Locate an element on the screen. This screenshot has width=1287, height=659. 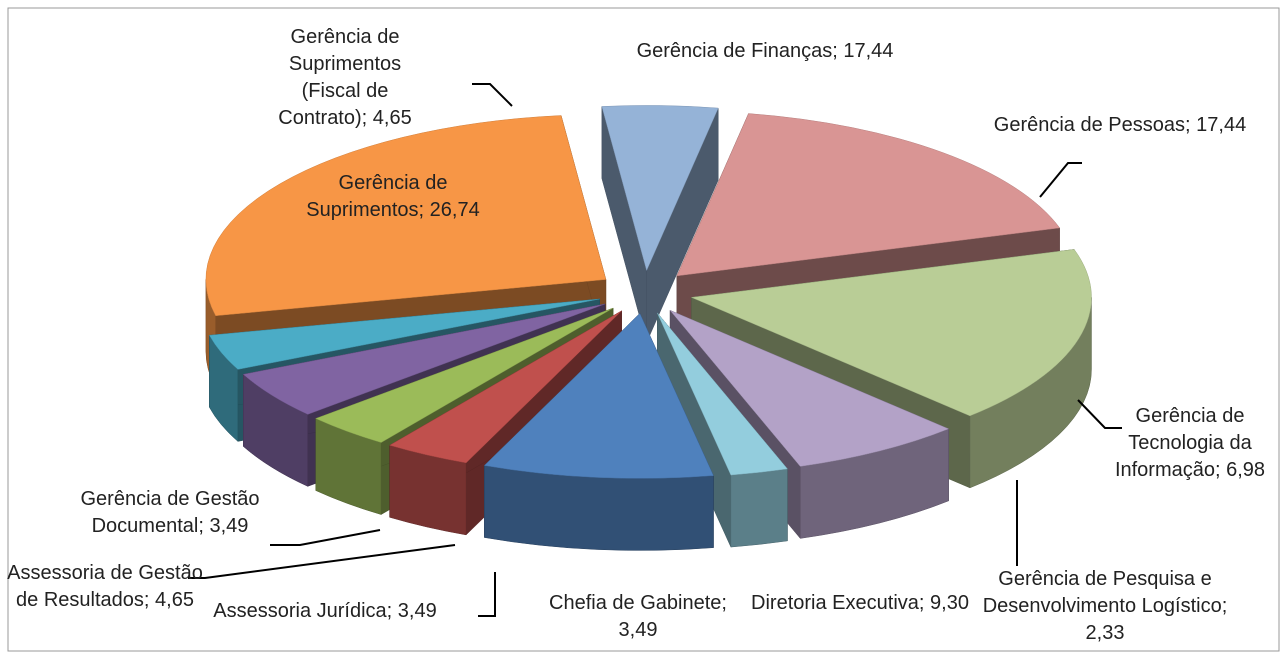
category-name: Gerência de Gestão Documental is located at coordinates (170, 512).